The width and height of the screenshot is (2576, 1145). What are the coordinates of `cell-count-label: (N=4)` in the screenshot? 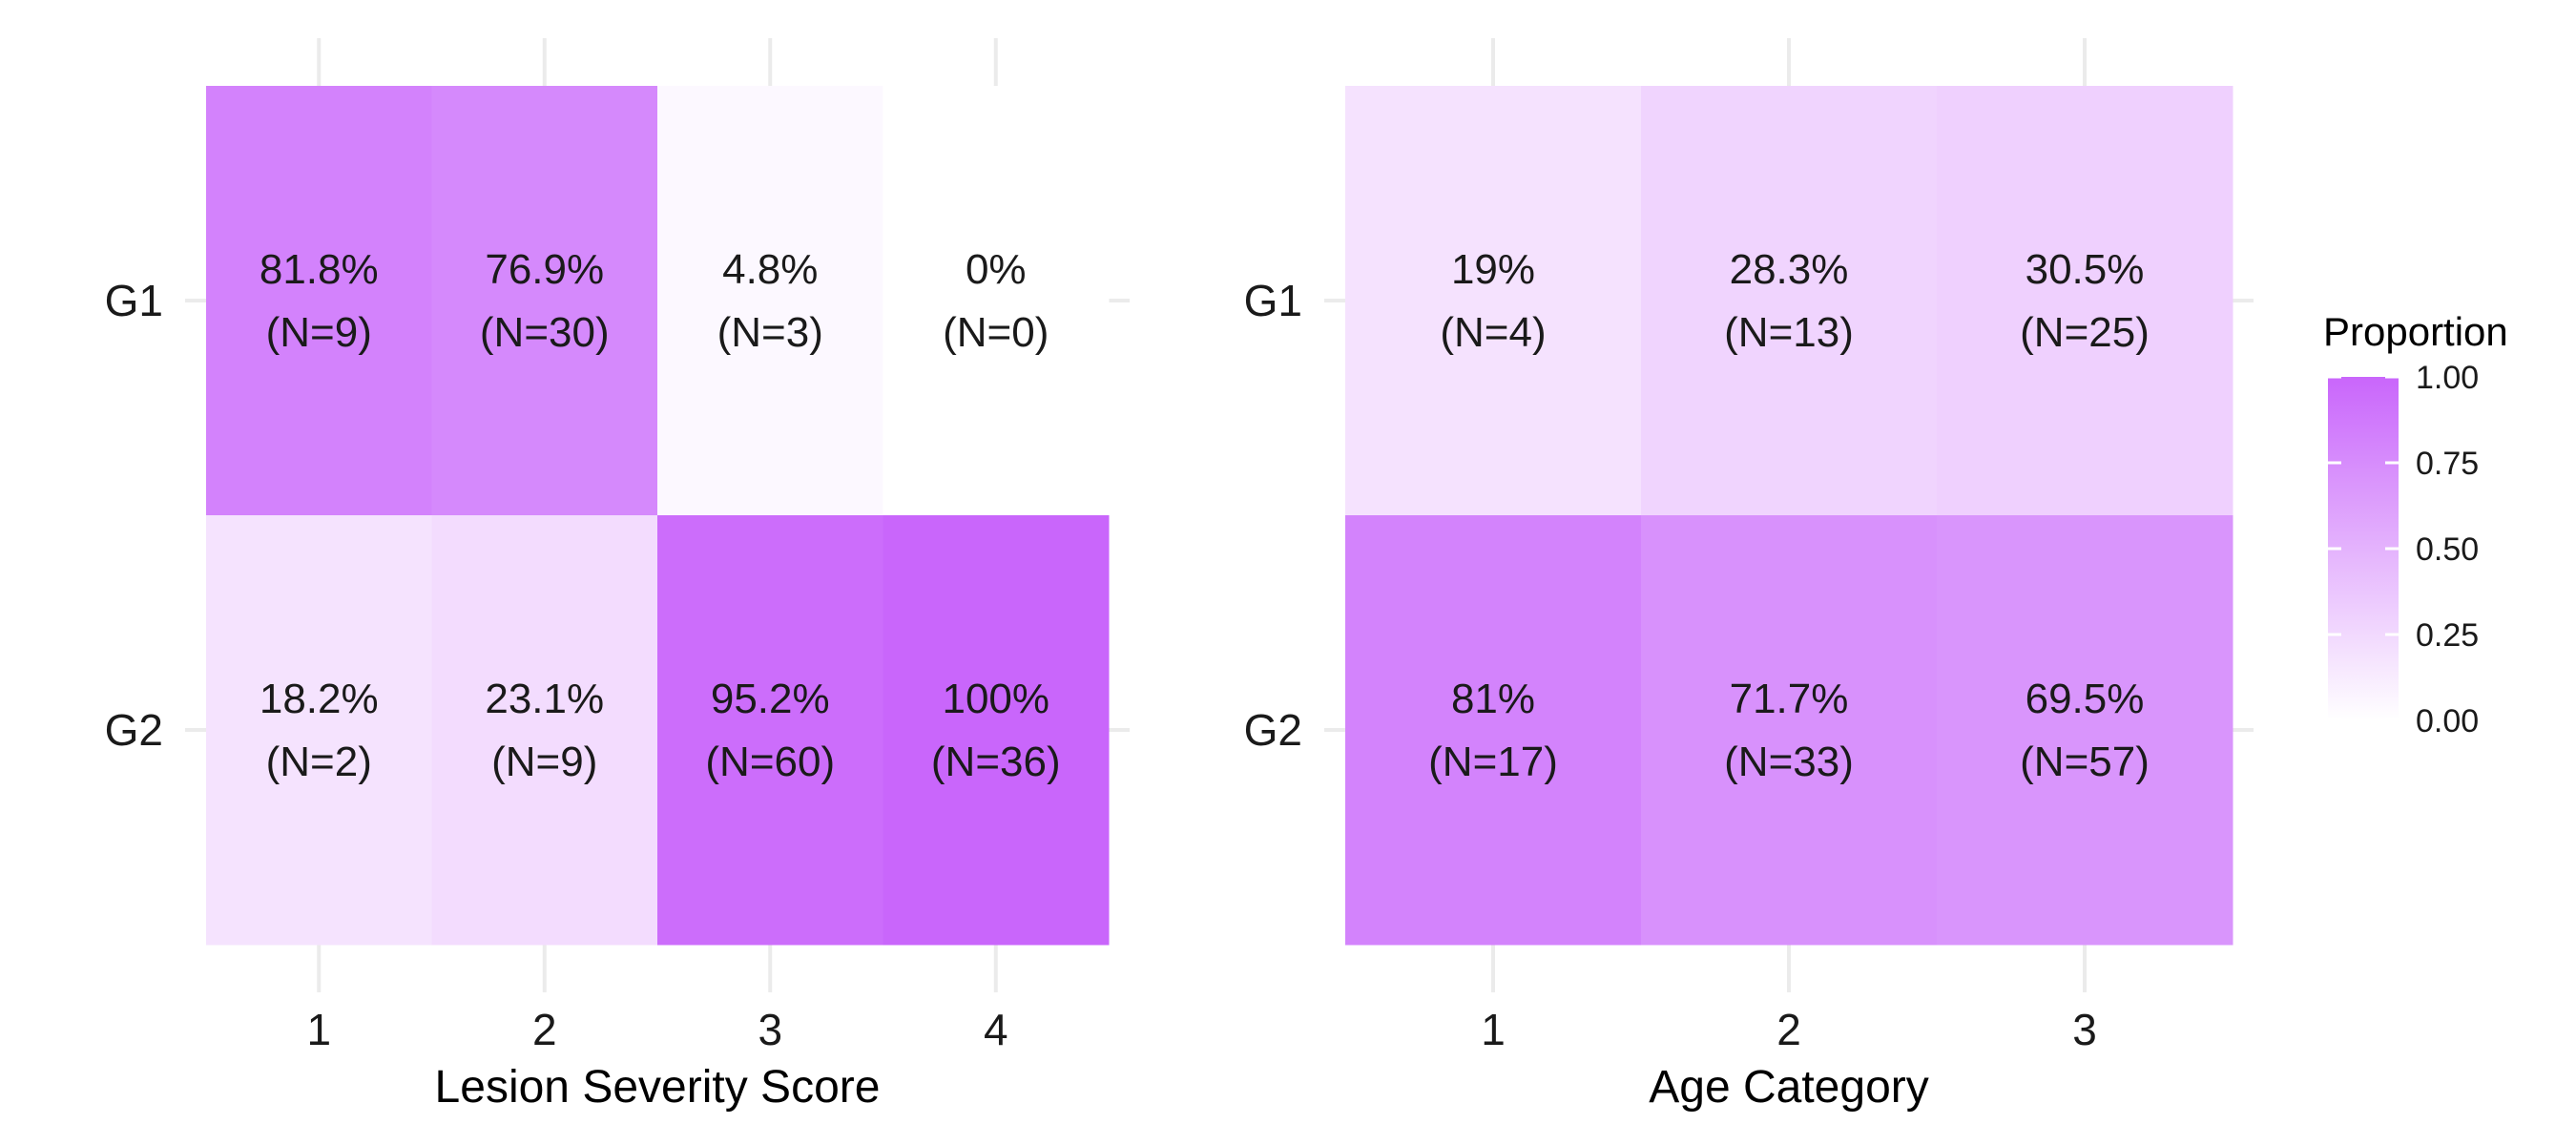 It's located at (1493, 332).